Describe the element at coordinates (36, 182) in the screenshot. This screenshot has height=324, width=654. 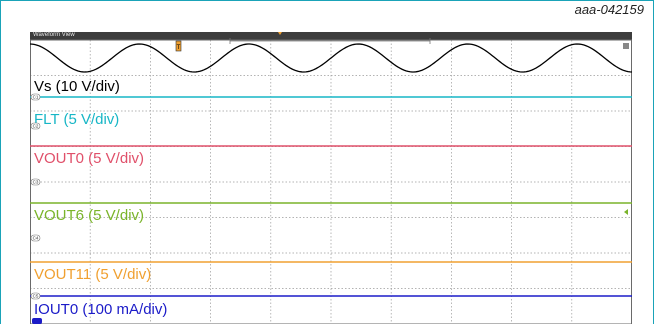
I see `channel-badge-label: C3` at that location.